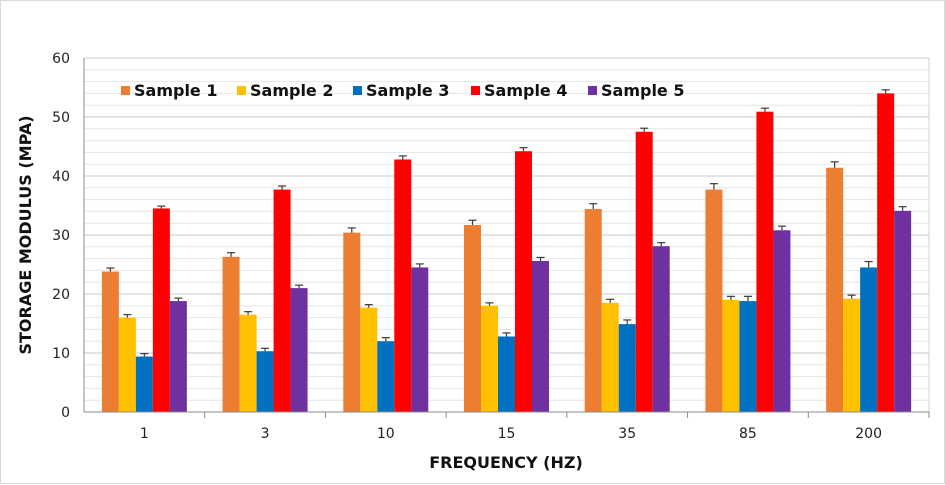 This screenshot has height=485, width=945. I want to click on y-axis-title: STORAGE MODULUS (MPA), so click(25, 234).